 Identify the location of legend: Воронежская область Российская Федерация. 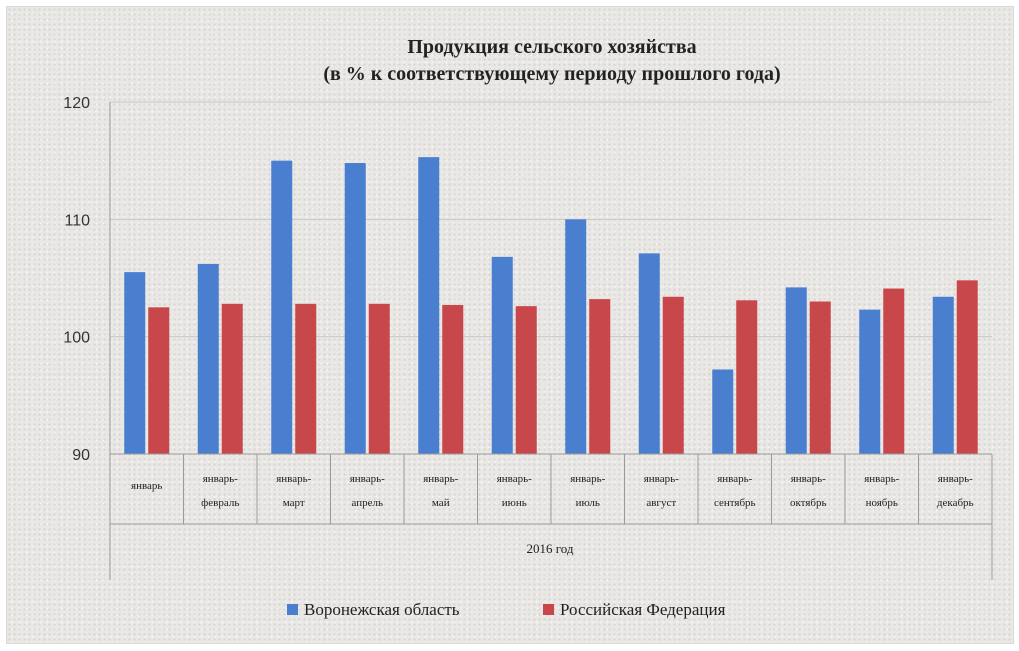
(506, 609).